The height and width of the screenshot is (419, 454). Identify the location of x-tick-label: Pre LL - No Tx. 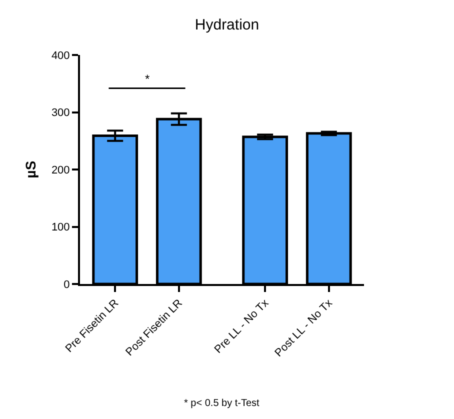
(242, 326).